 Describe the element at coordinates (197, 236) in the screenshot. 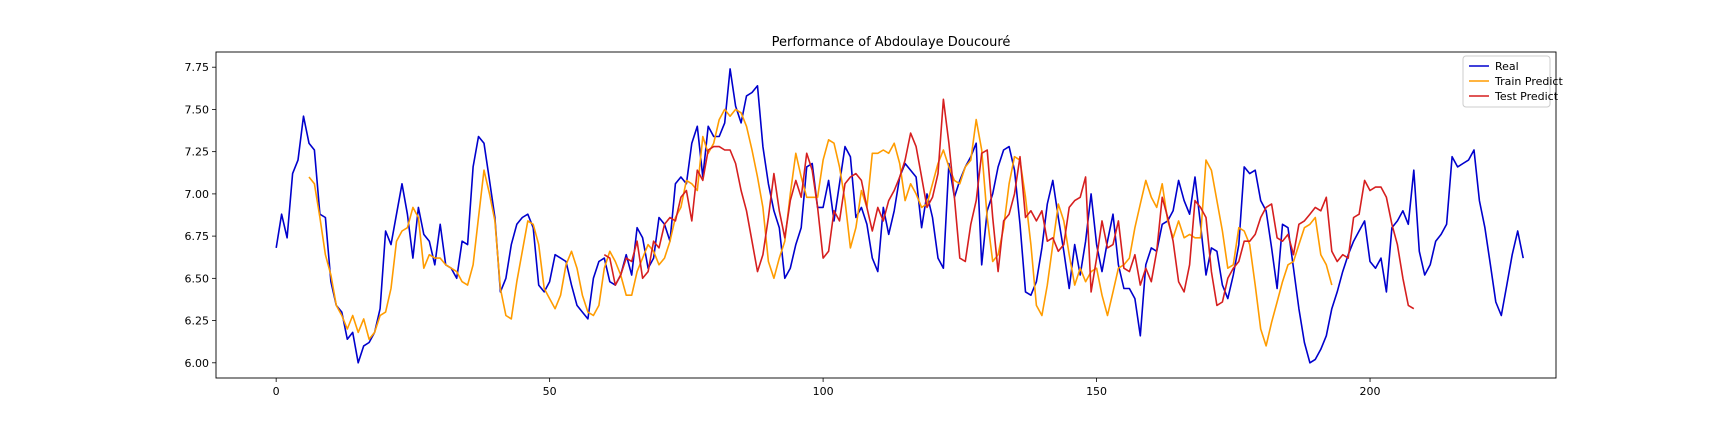

I see `y-tick-label: 6.75` at that location.